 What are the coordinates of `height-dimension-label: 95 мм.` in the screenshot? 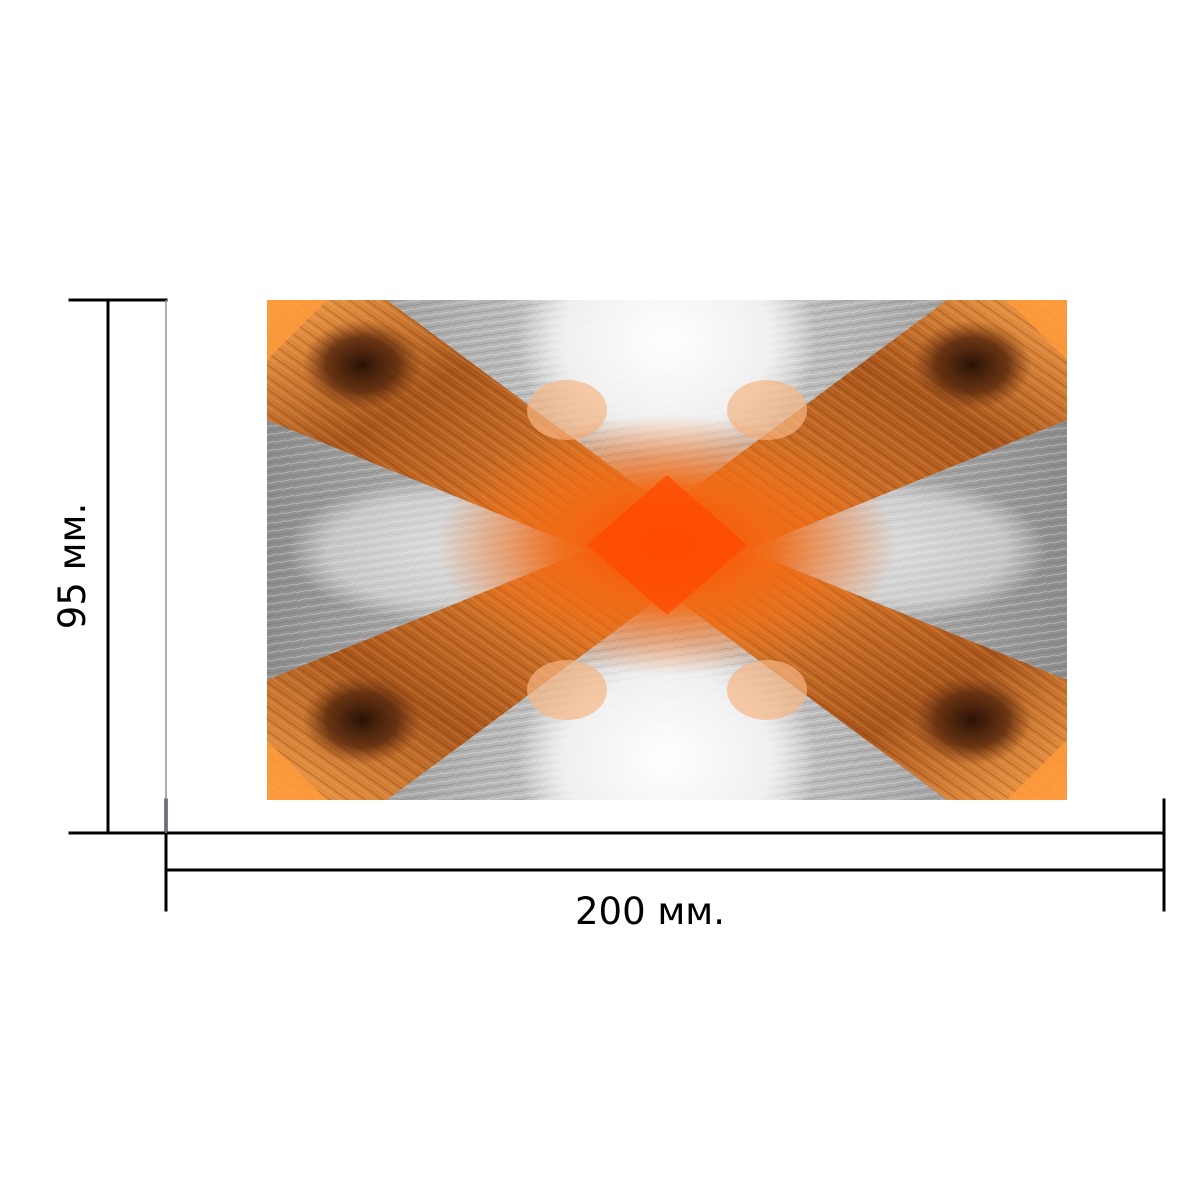 It's located at (72, 566).